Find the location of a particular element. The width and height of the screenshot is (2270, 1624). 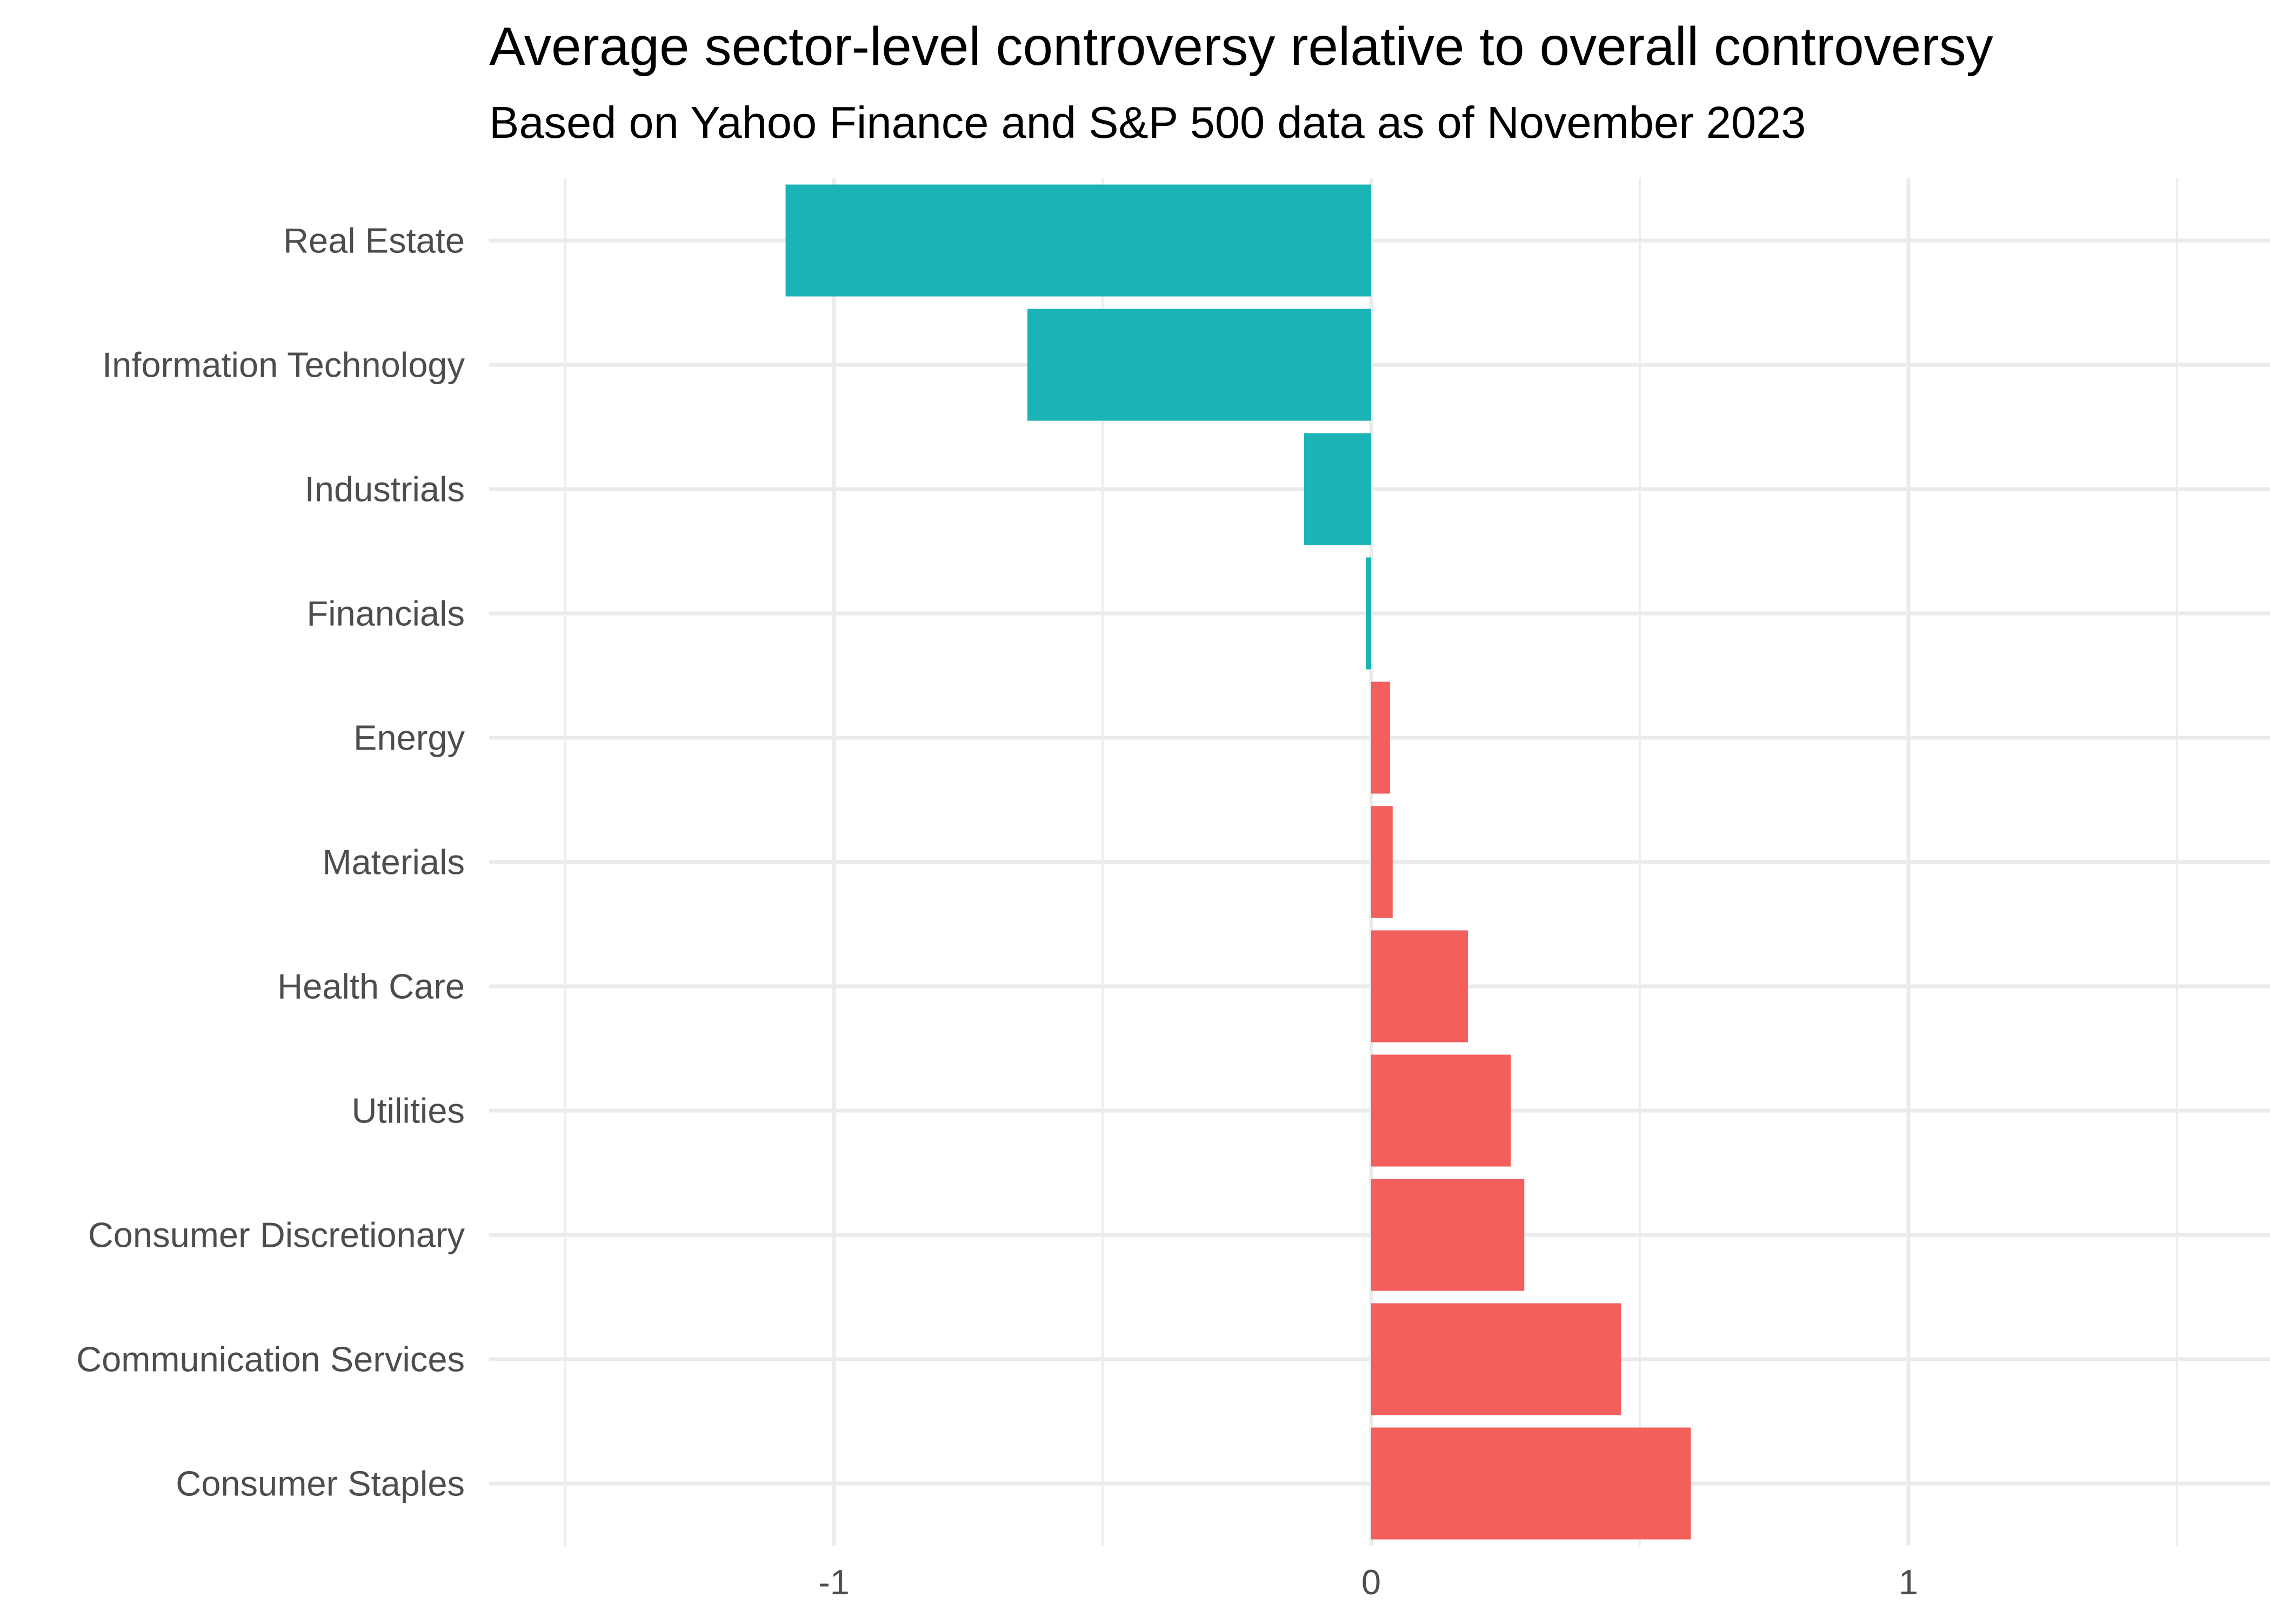

y-tick-label: Consumer Discretionary is located at coordinates (276, 1235).